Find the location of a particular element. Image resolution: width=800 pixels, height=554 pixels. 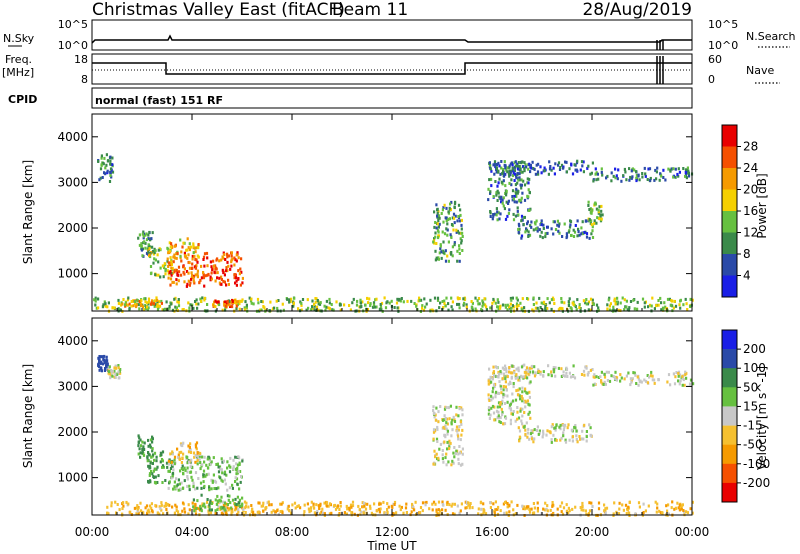

velocity-colorbar-tick-label: -200 is located at coordinates (756, 483).